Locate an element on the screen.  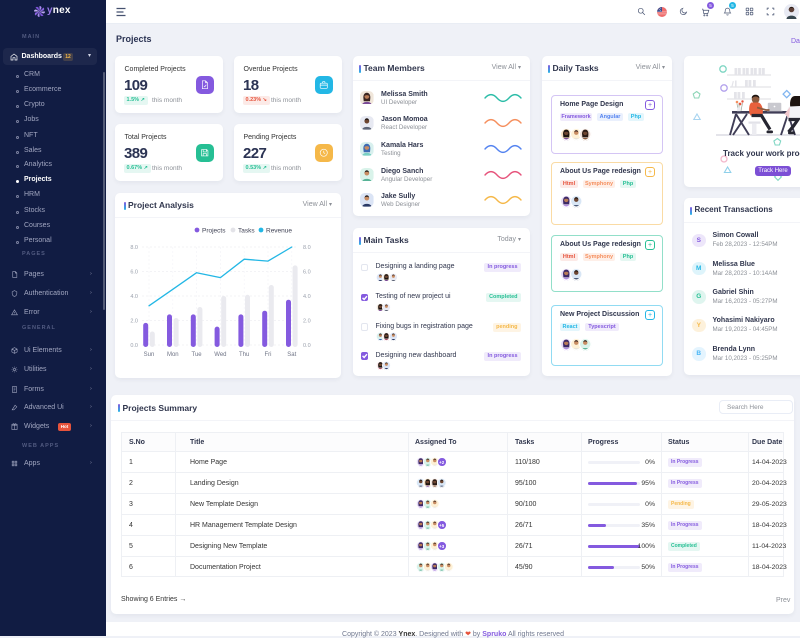
svg-text: Tasks is located at coordinates (246, 231).